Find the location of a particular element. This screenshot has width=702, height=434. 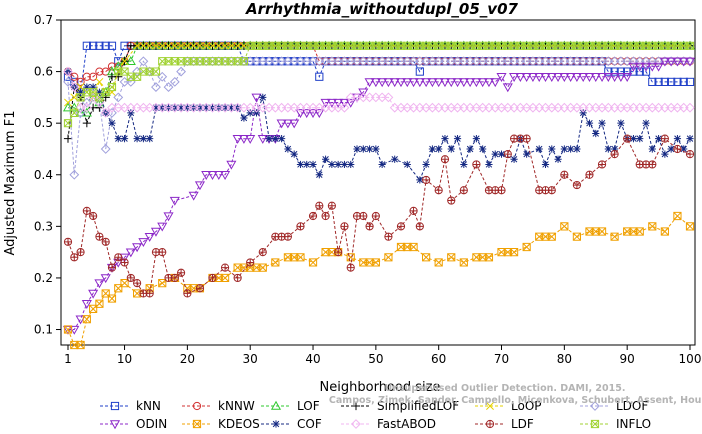

data-point-simplifiedlof is located at coordinates (118, 76).